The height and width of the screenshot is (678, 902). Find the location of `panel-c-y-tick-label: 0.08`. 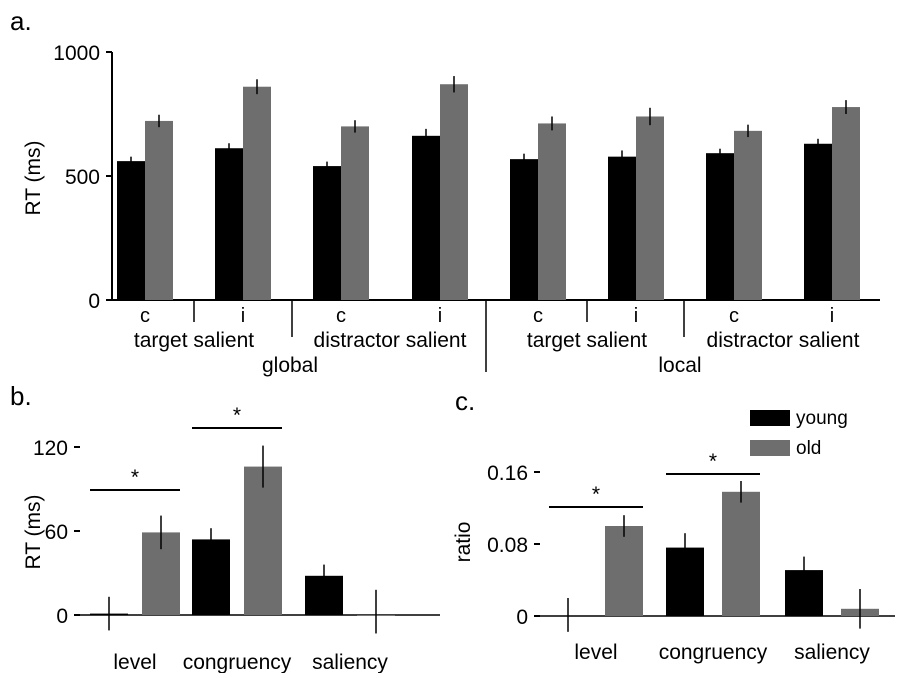

panel-c-y-tick-label: 0.08 is located at coordinates (507, 545).